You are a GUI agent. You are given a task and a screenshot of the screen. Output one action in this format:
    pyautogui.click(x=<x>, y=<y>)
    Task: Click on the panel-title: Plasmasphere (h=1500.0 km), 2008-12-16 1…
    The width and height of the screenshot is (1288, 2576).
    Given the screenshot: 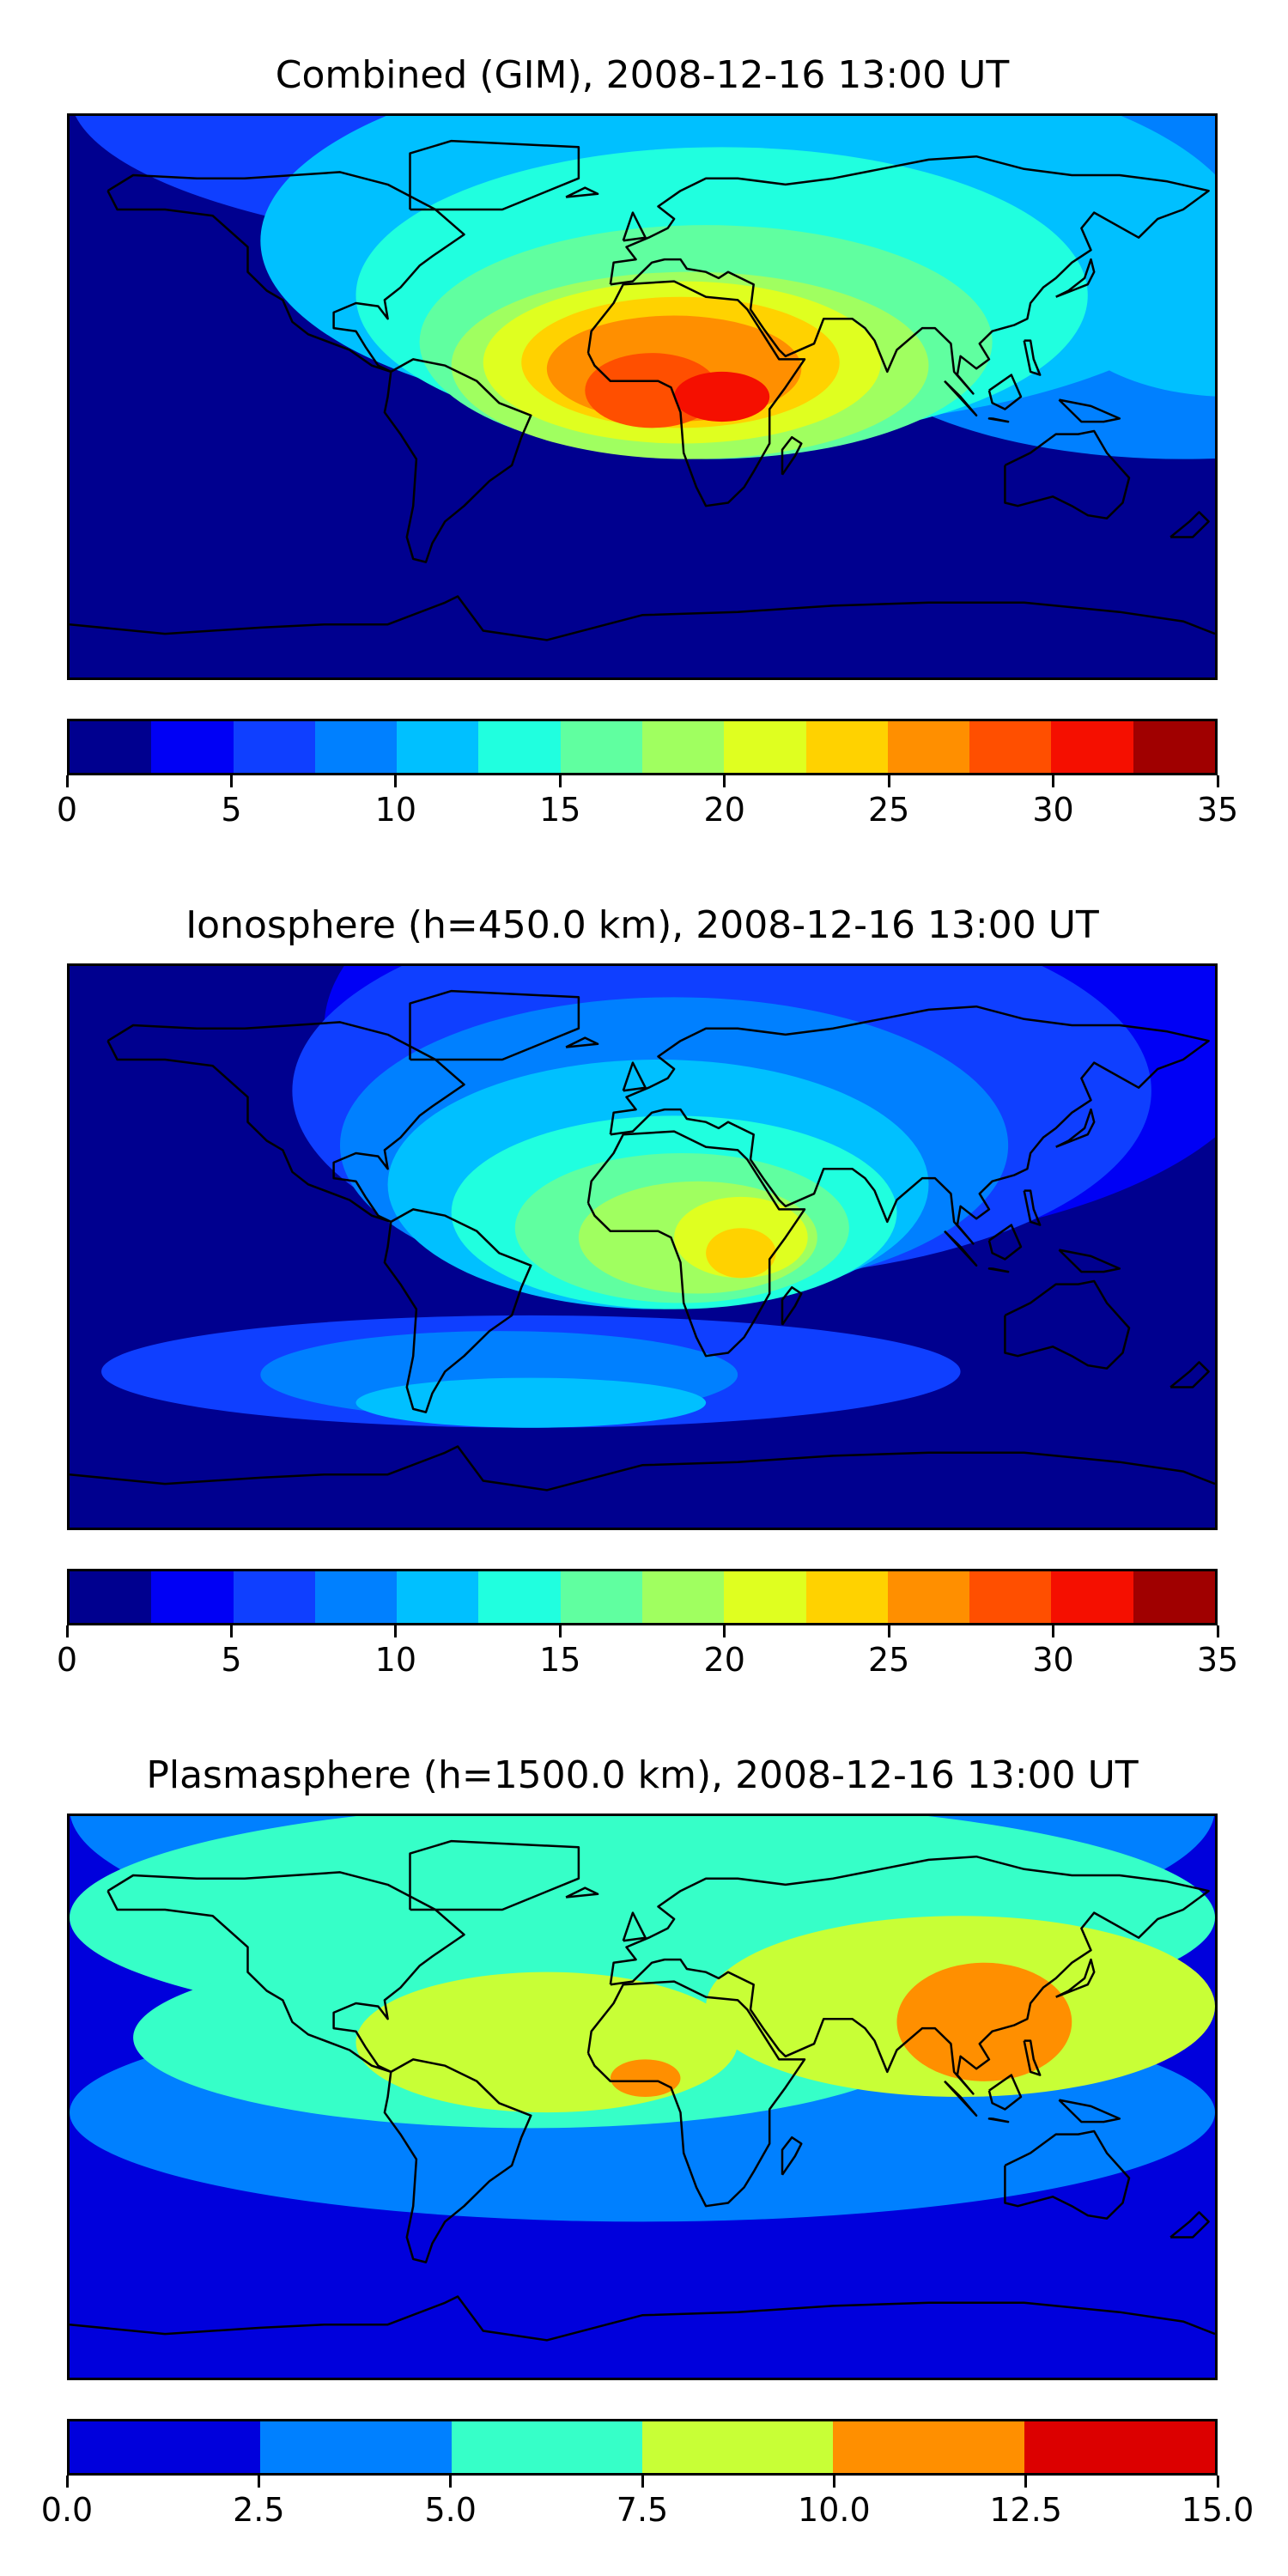 What is the action you would take?
    pyautogui.click(x=642, y=1775)
    